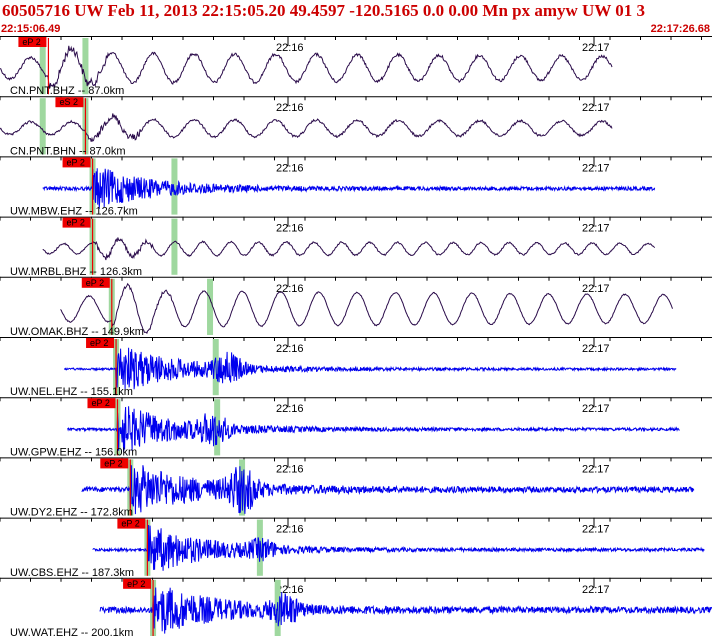 The image size is (712, 638). What do you see at coordinates (71, 632) in the screenshot?
I see `station-label: UW.WAT.EHZ -- 200.1km` at bounding box center [71, 632].